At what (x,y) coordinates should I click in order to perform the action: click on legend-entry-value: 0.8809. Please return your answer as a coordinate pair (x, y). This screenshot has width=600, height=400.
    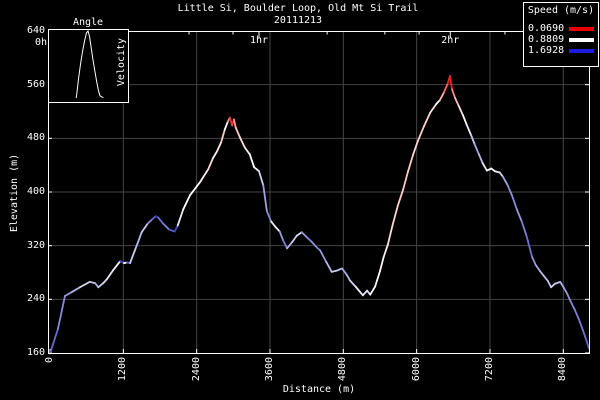
    Looking at the image, I should click on (546, 39).